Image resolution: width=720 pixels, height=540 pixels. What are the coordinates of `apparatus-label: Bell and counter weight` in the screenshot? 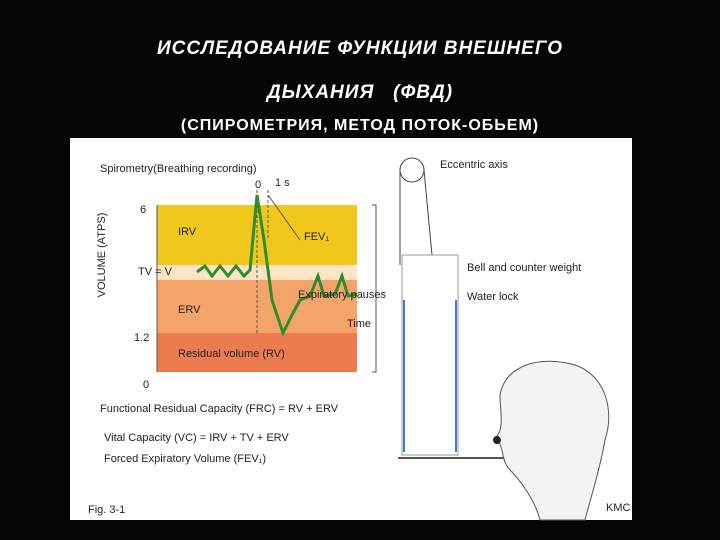 It's located at (524, 268).